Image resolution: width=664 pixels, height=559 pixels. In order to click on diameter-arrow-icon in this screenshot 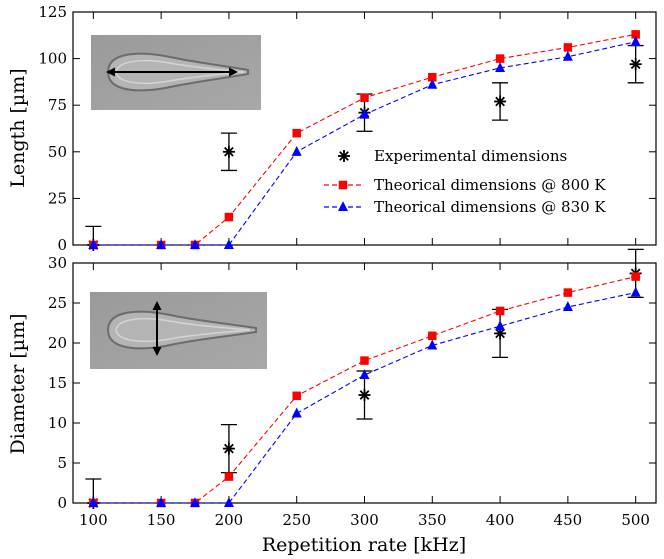, I will do `click(157, 328)`.